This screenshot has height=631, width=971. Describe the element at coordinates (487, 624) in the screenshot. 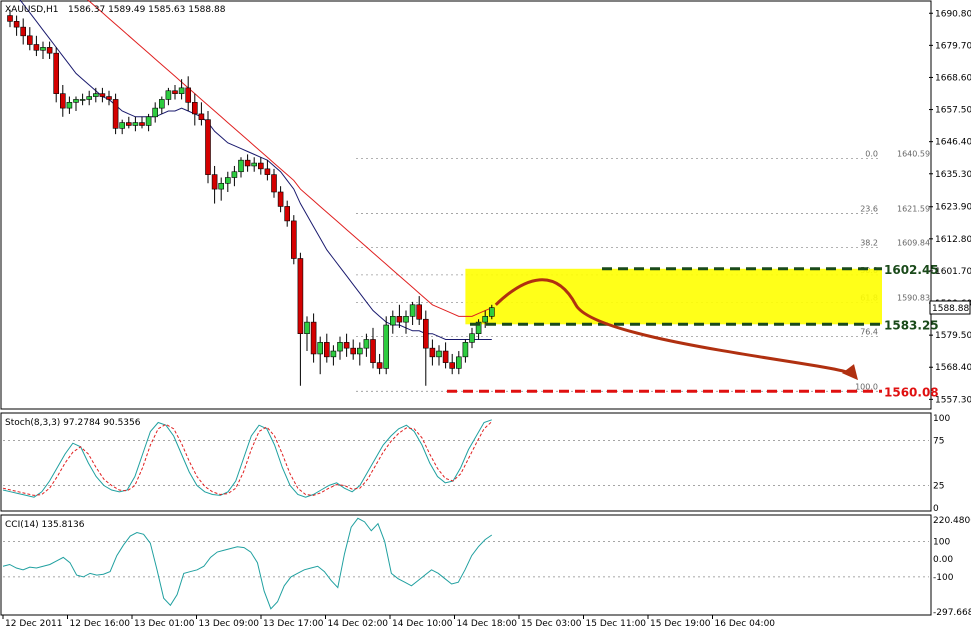

I see `time-tick-label: 14 Dec 18:00` at that location.